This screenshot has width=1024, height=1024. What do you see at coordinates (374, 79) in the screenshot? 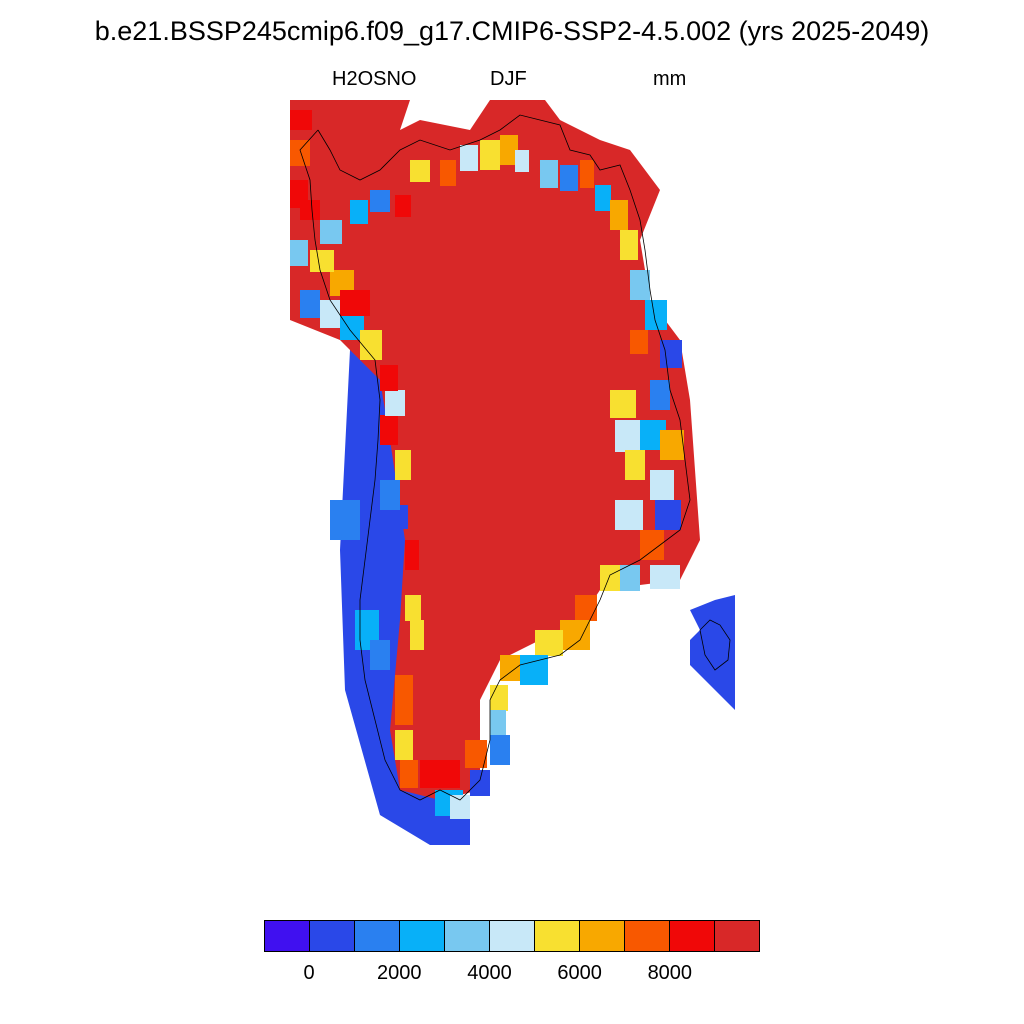
I see `variable-label: H2OSNO` at bounding box center [374, 79].